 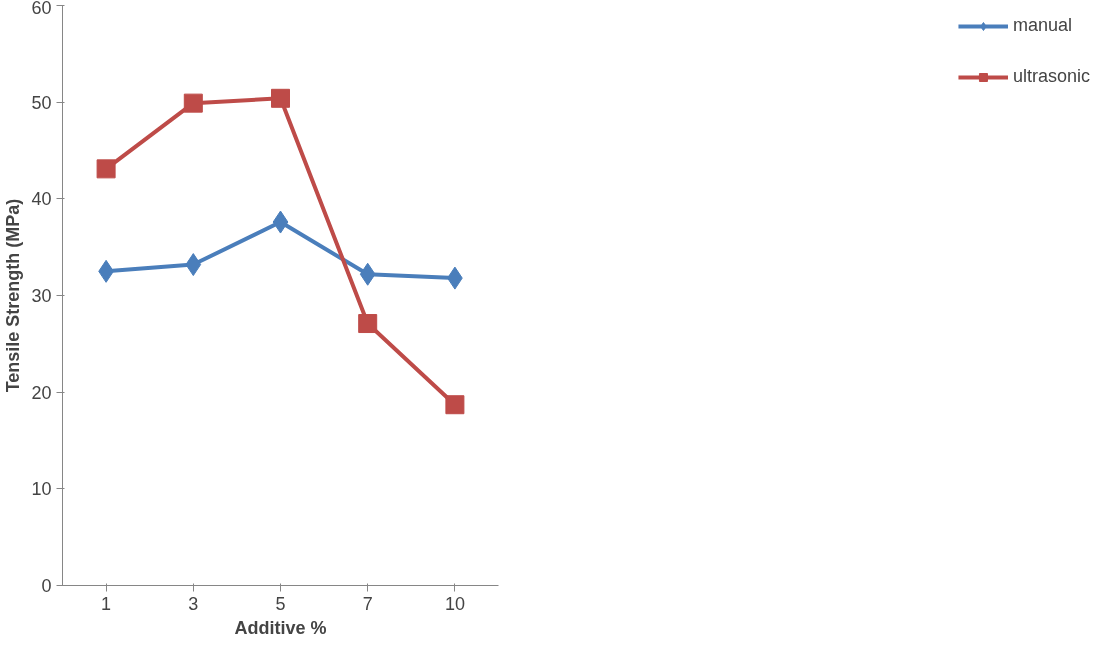 What do you see at coordinates (41, 199) in the screenshot?
I see `y-tick-label: 40` at bounding box center [41, 199].